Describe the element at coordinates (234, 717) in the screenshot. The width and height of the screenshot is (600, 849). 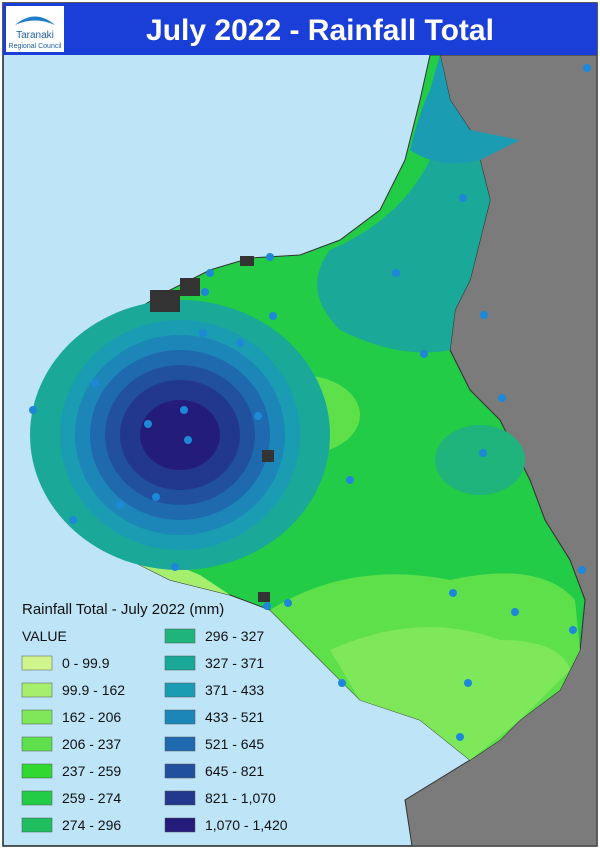
I see `legend-label: 433 - 521` at that location.